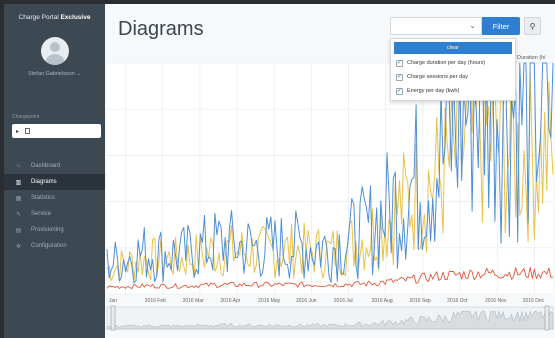 The image size is (555, 338). I want to click on x-tick-label: 2016 Sep, so click(420, 301).